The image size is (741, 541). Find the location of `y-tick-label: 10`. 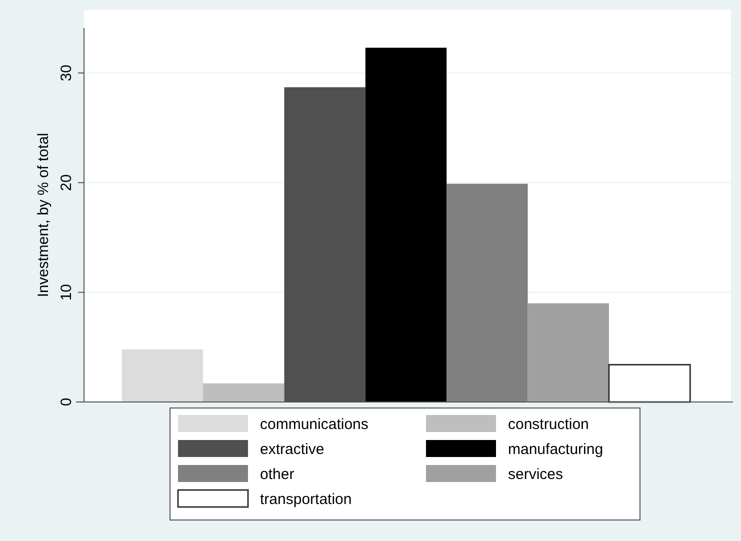

y-tick-label: 10 is located at coordinates (66, 292).